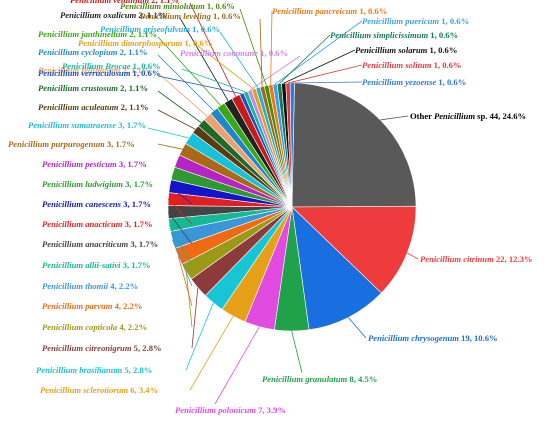  I want to click on slice-label-5: Penicillium sclerotiorum 6, 3.4%, so click(99, 390).